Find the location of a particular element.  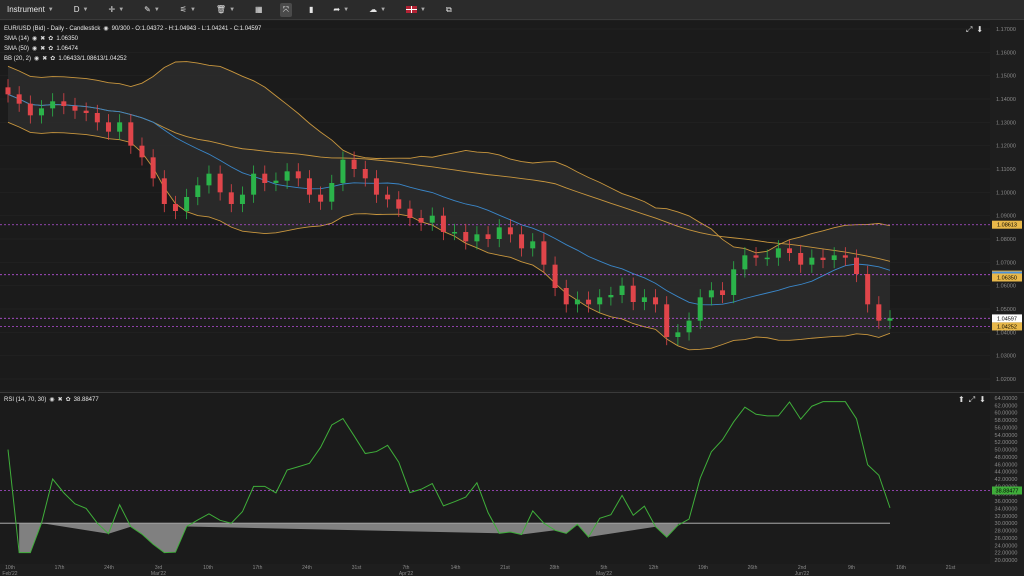

instrument-dropdown: Instrument ▼ is located at coordinates (30, 9).